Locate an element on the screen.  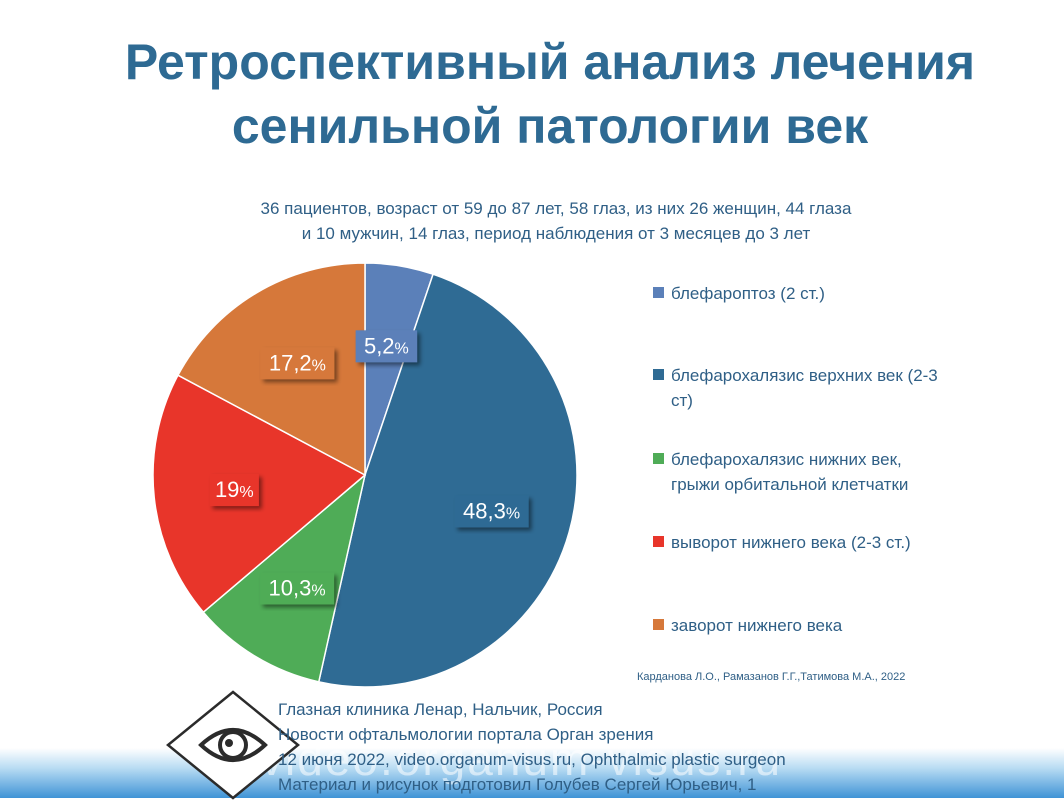
pie-data-labels: 5,2% 48,3% 10,3% 19% 17,2% is located at coordinates (369, 467).